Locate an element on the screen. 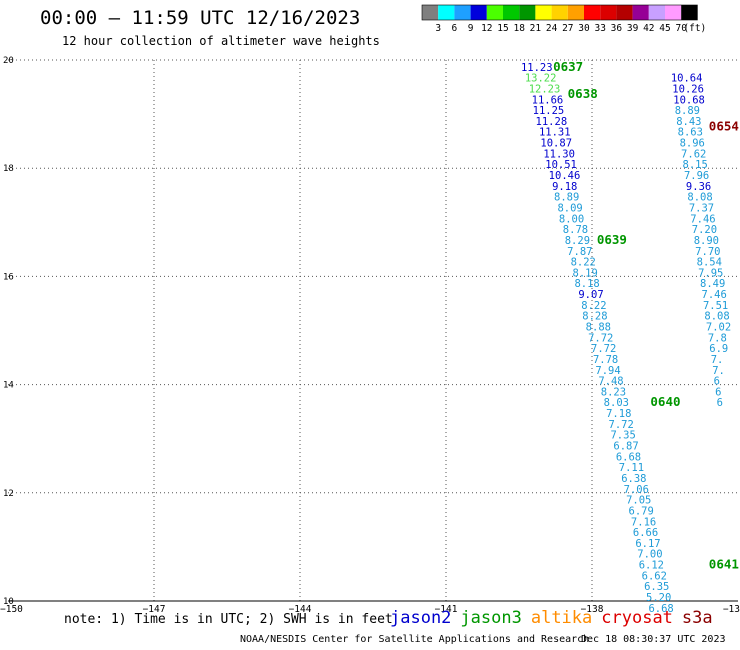 The image size is (740, 650). wave-height-value: 8.49 is located at coordinates (712, 284).